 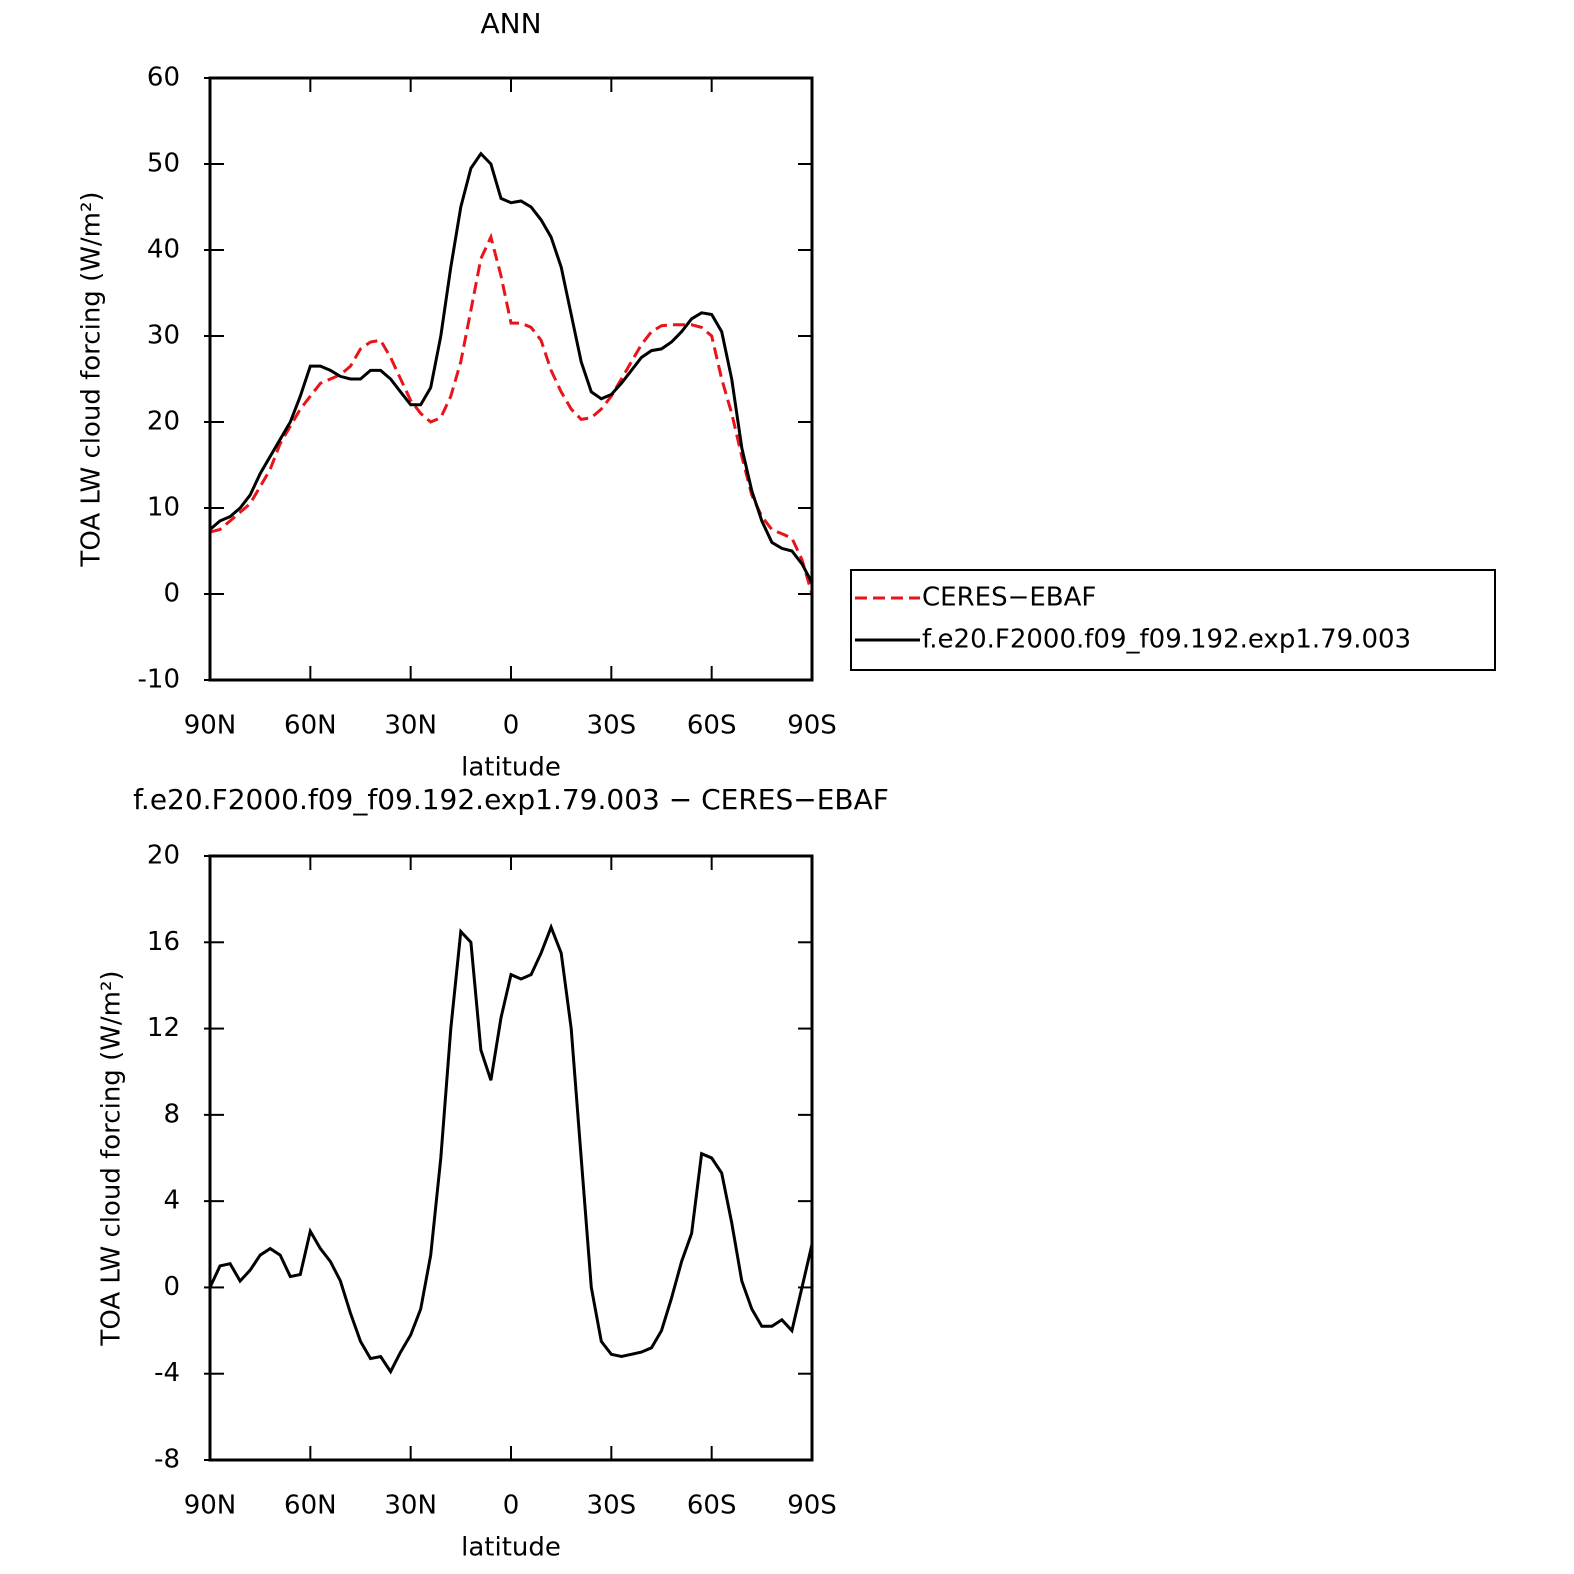 I want to click on y-tick-label: -4, so click(x=167, y=1373).